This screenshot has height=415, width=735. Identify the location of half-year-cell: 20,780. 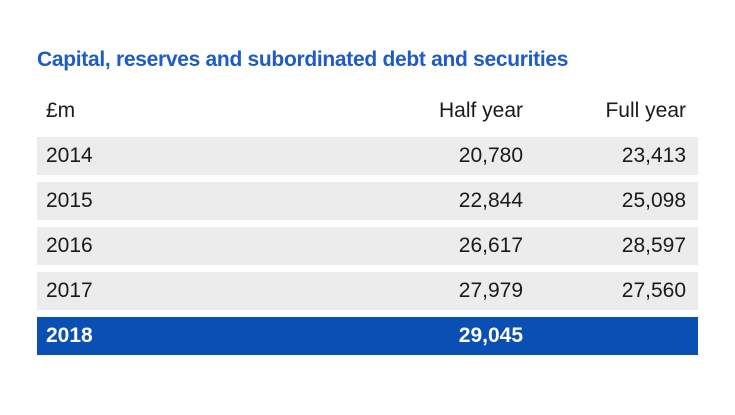
(490, 155).